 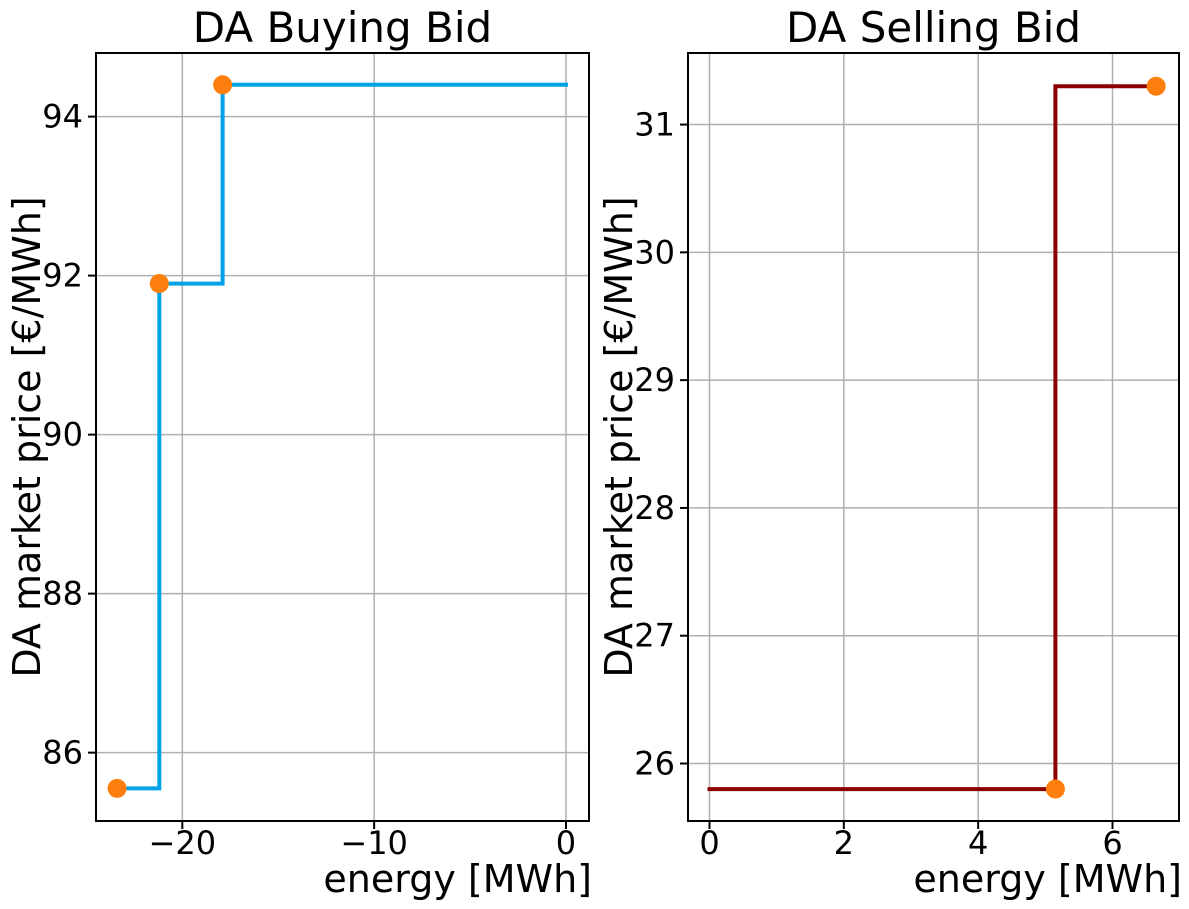 What do you see at coordinates (654, 380) in the screenshot?
I see `y-tick-label: 29` at bounding box center [654, 380].